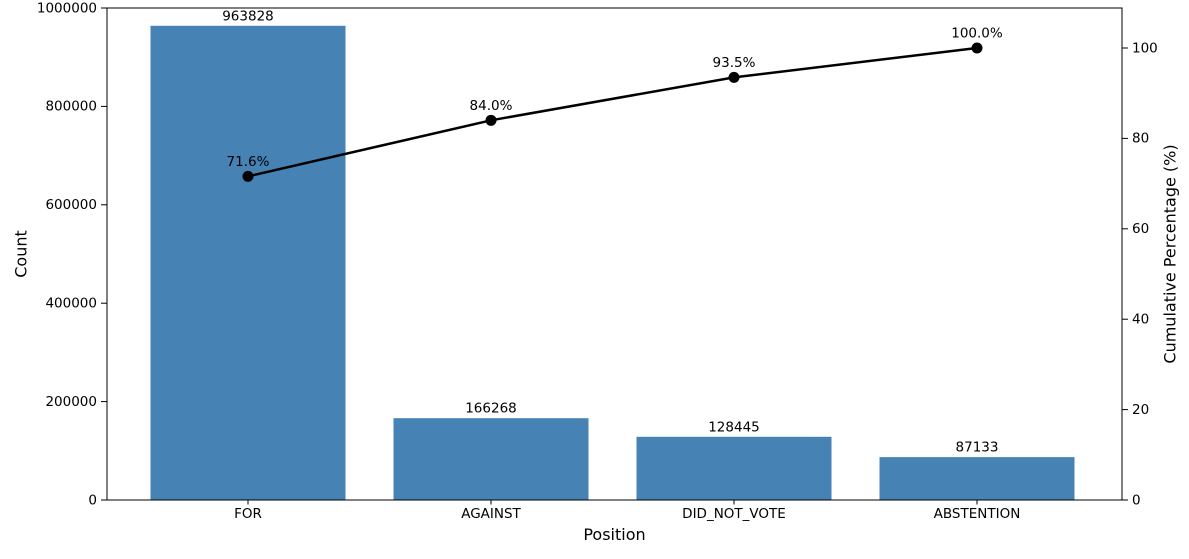  I want to click on y-axis-title-right: Cumulative Percentage (%), so click(1170, 254).